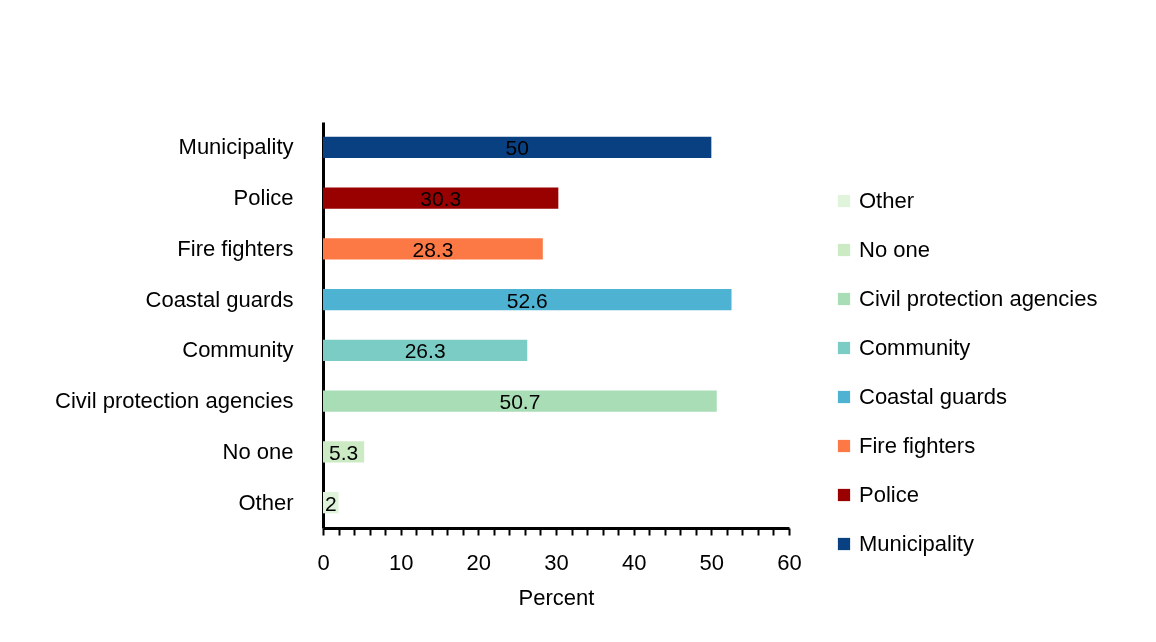 The image size is (1156, 642). What do you see at coordinates (266, 502) in the screenshot?
I see `y-tick-label: Other` at bounding box center [266, 502].